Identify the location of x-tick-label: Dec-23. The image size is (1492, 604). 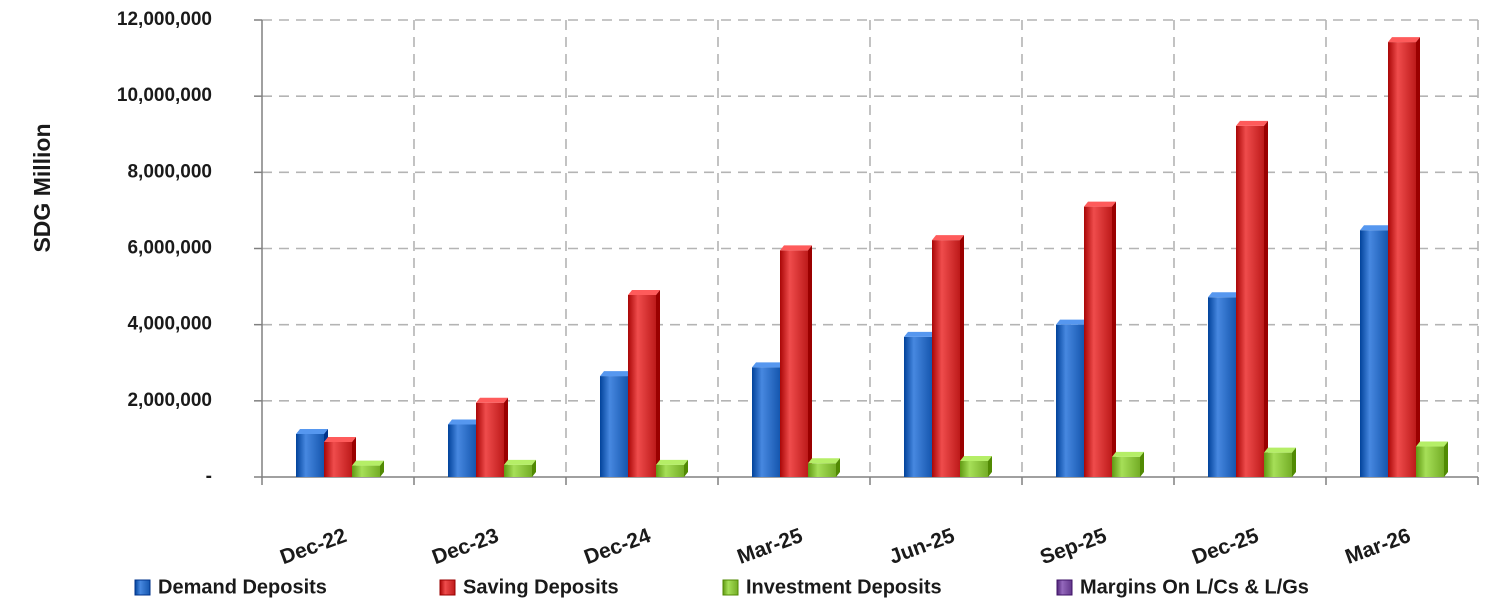
(465, 546).